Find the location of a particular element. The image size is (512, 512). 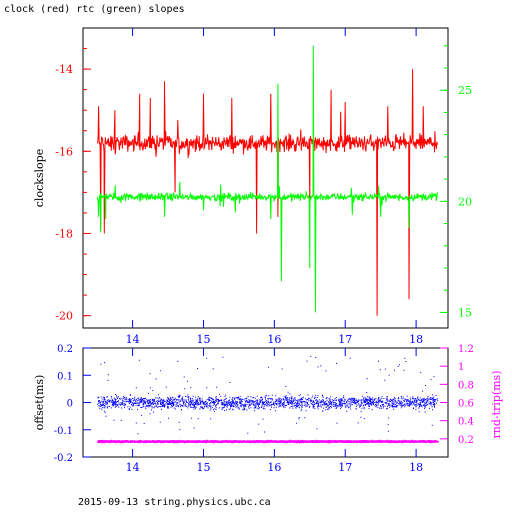

offset-x-tick-label: 17 is located at coordinates (345, 467).